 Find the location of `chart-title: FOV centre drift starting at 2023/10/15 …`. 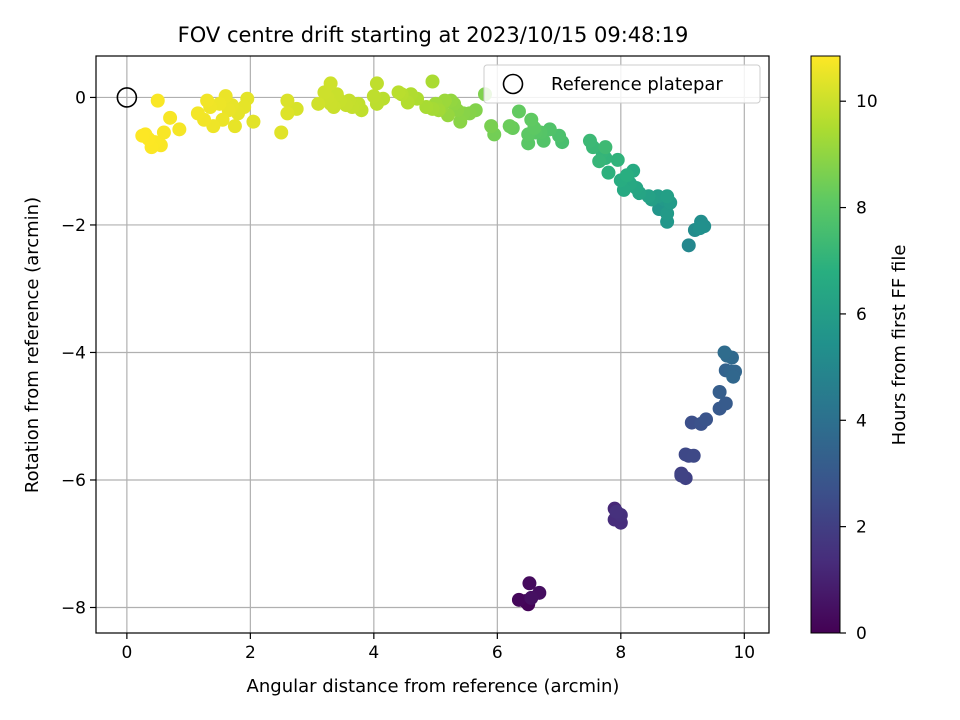

chart-title: FOV centre drift starting at 2023/10/15 … is located at coordinates (433, 35).